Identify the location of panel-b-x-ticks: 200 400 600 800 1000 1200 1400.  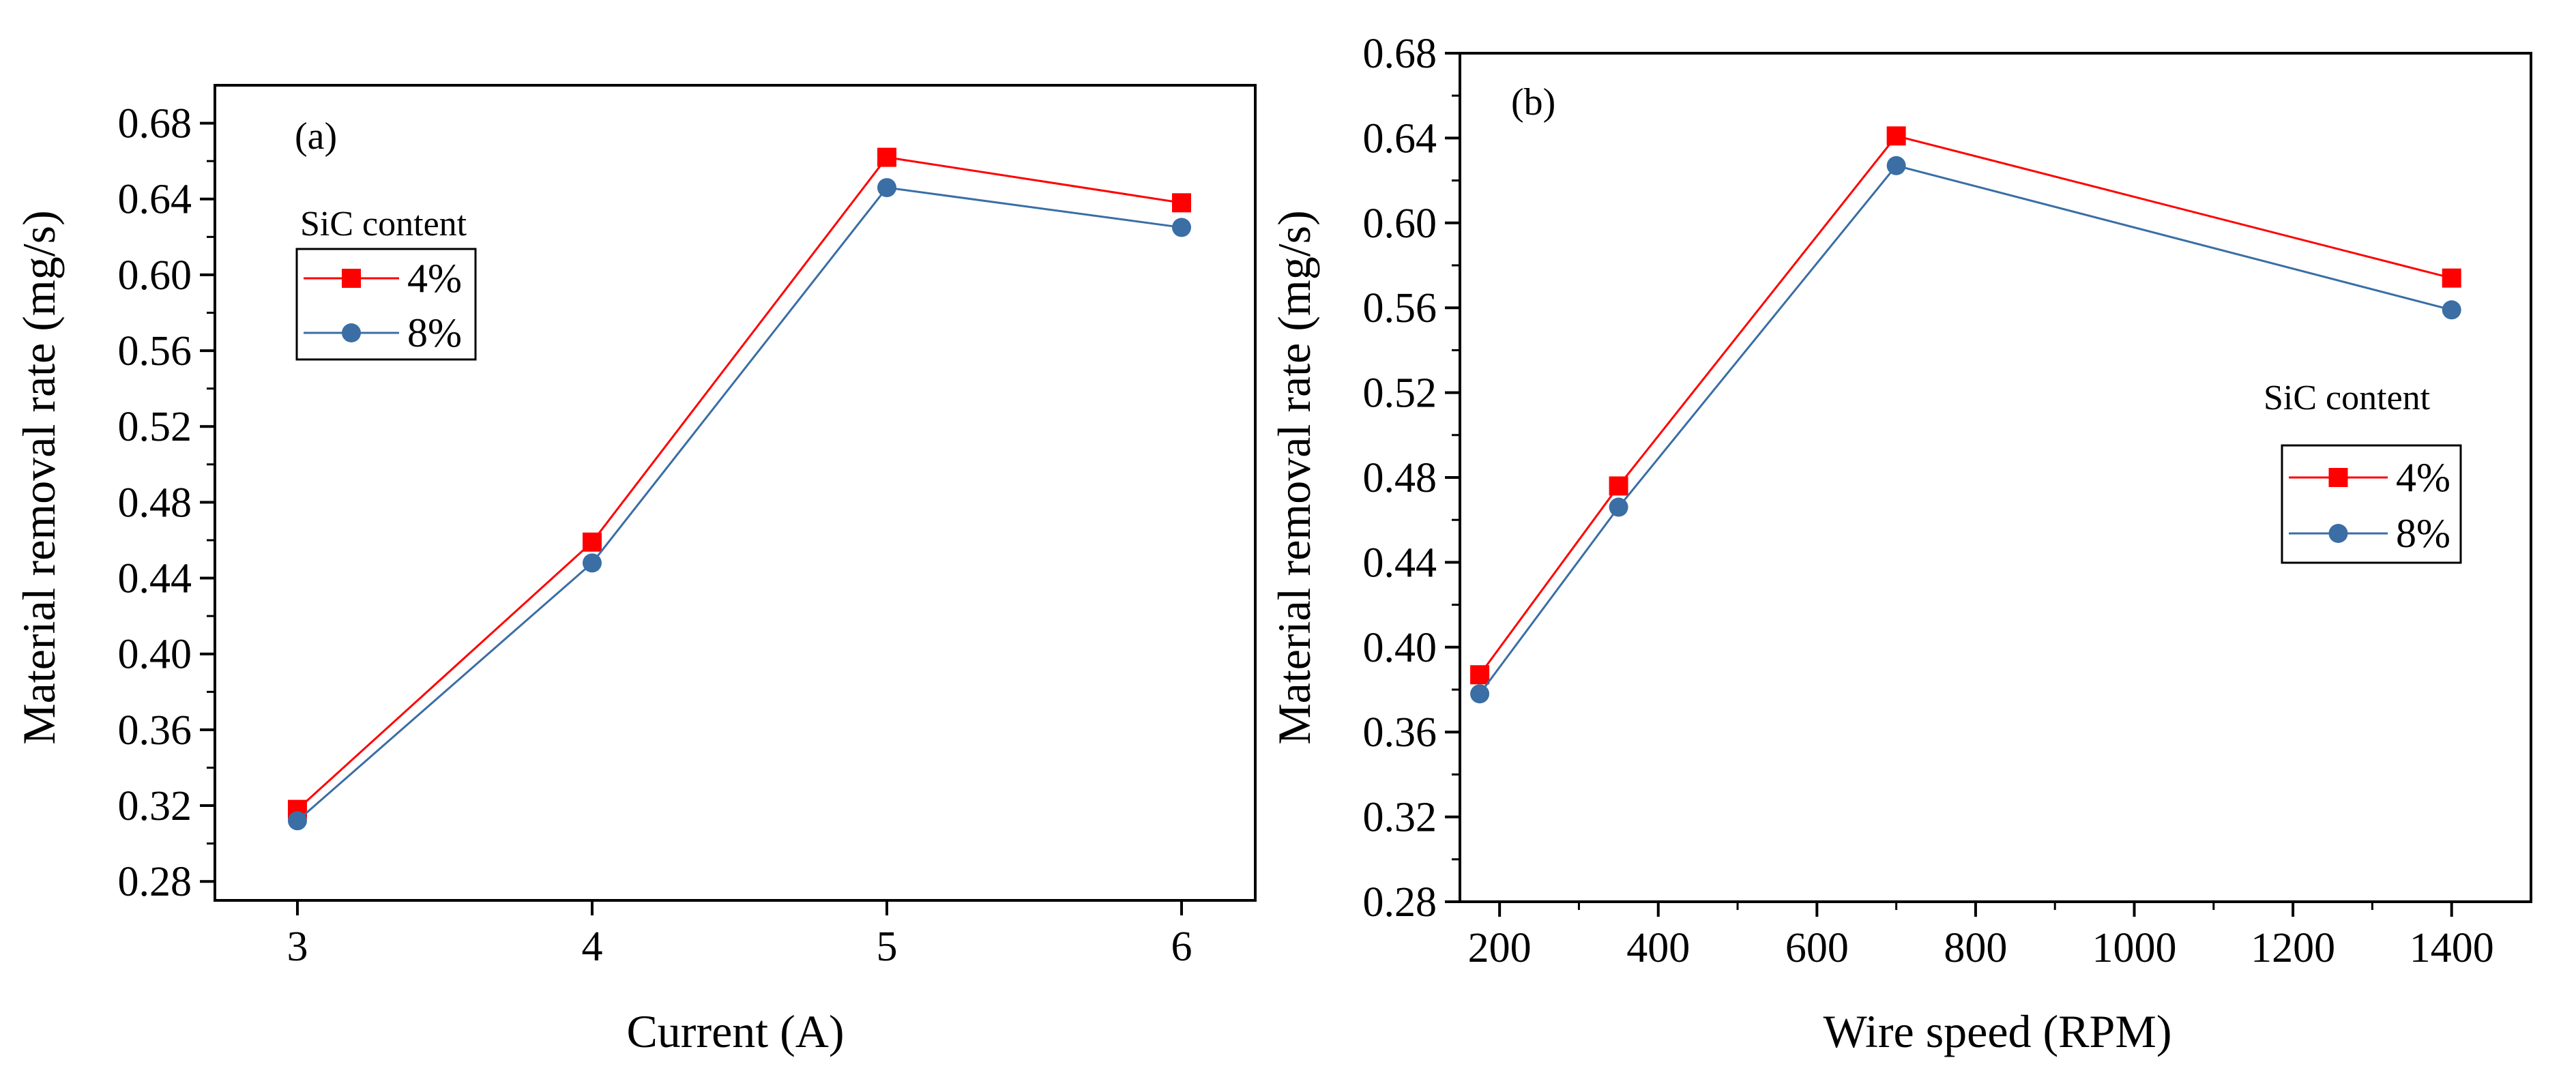
(1981, 936).